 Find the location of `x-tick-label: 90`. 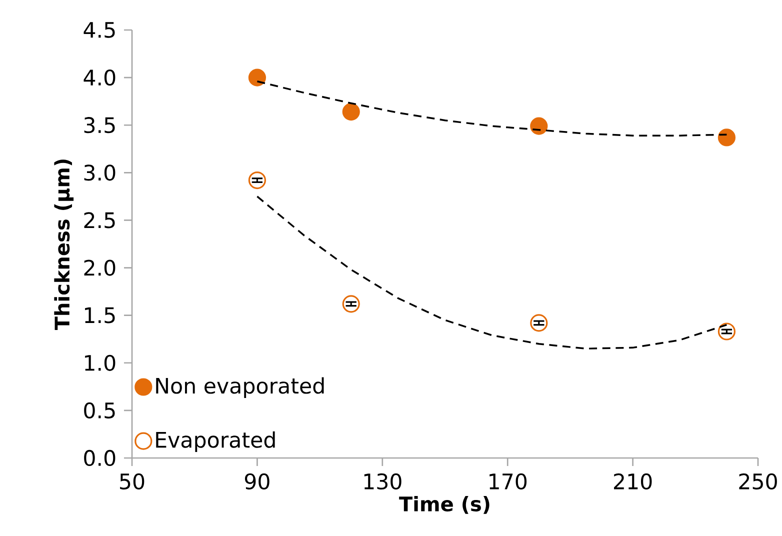

x-tick-label: 90 is located at coordinates (257, 481).